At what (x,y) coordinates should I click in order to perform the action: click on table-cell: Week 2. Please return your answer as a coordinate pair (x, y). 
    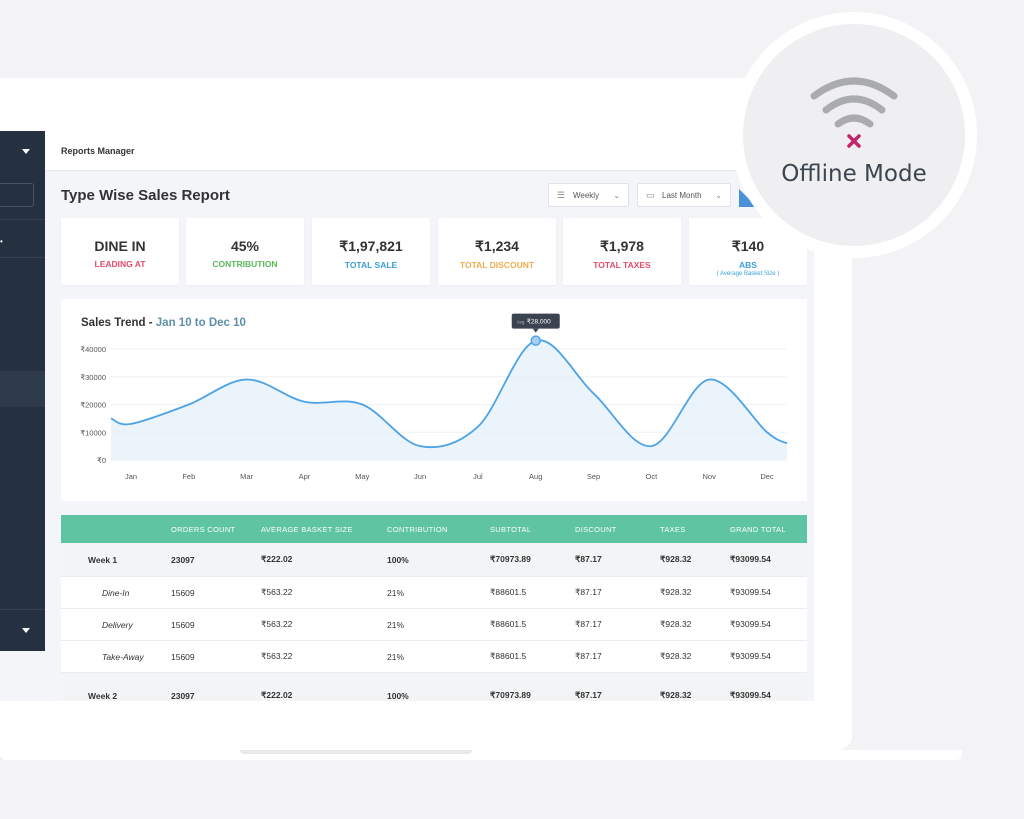
    Looking at the image, I should click on (103, 695).